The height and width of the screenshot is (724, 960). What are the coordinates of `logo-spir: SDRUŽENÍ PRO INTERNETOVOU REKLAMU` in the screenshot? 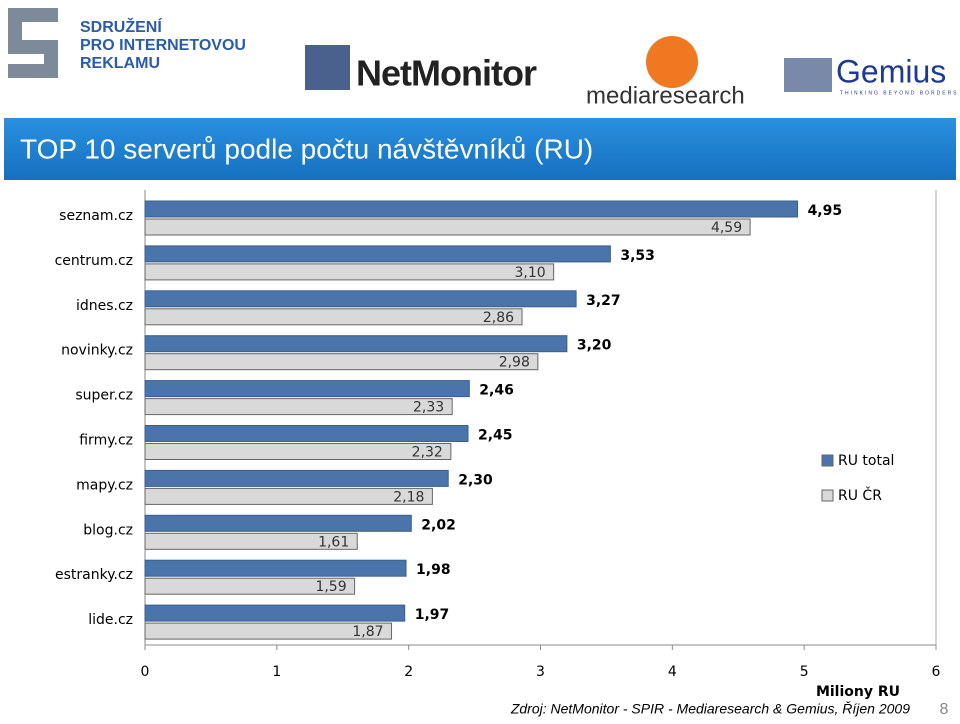 It's located at (127, 43).